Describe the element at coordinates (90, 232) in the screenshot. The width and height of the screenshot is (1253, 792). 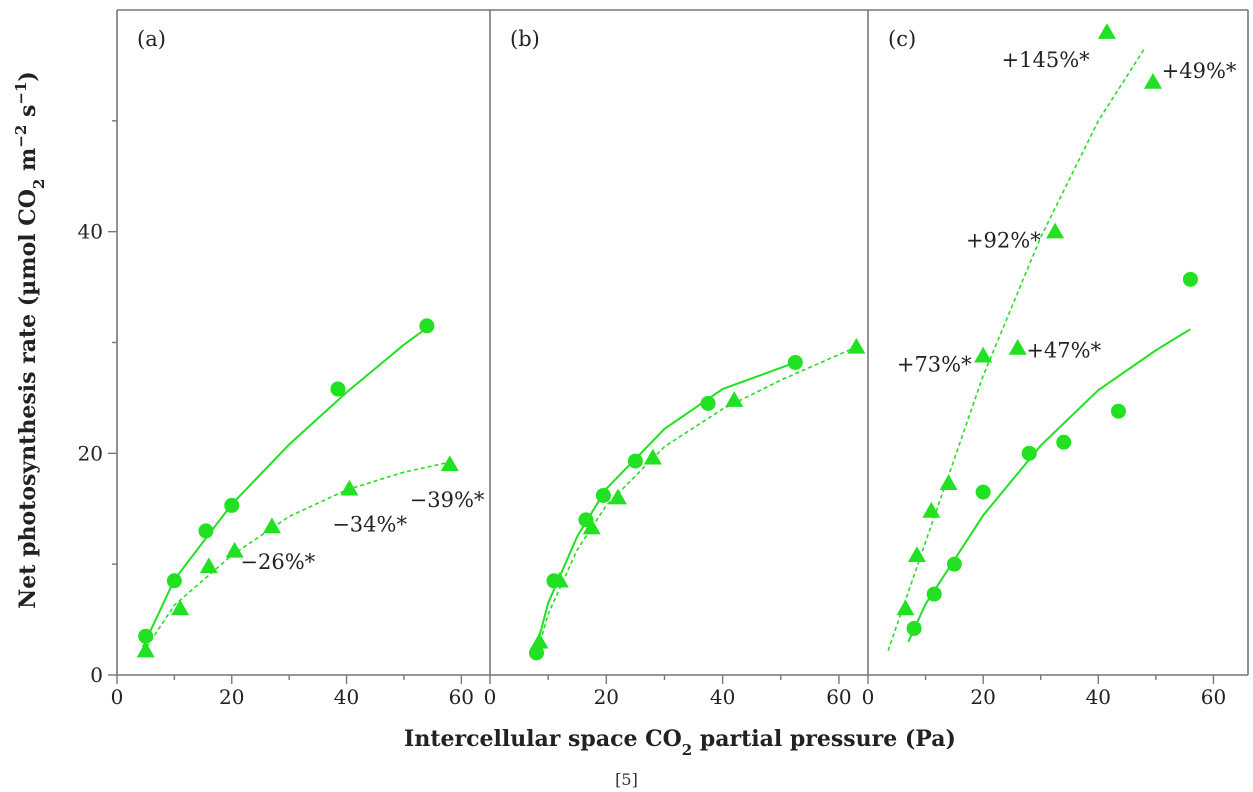
I see `y-tick-label: 40` at that location.